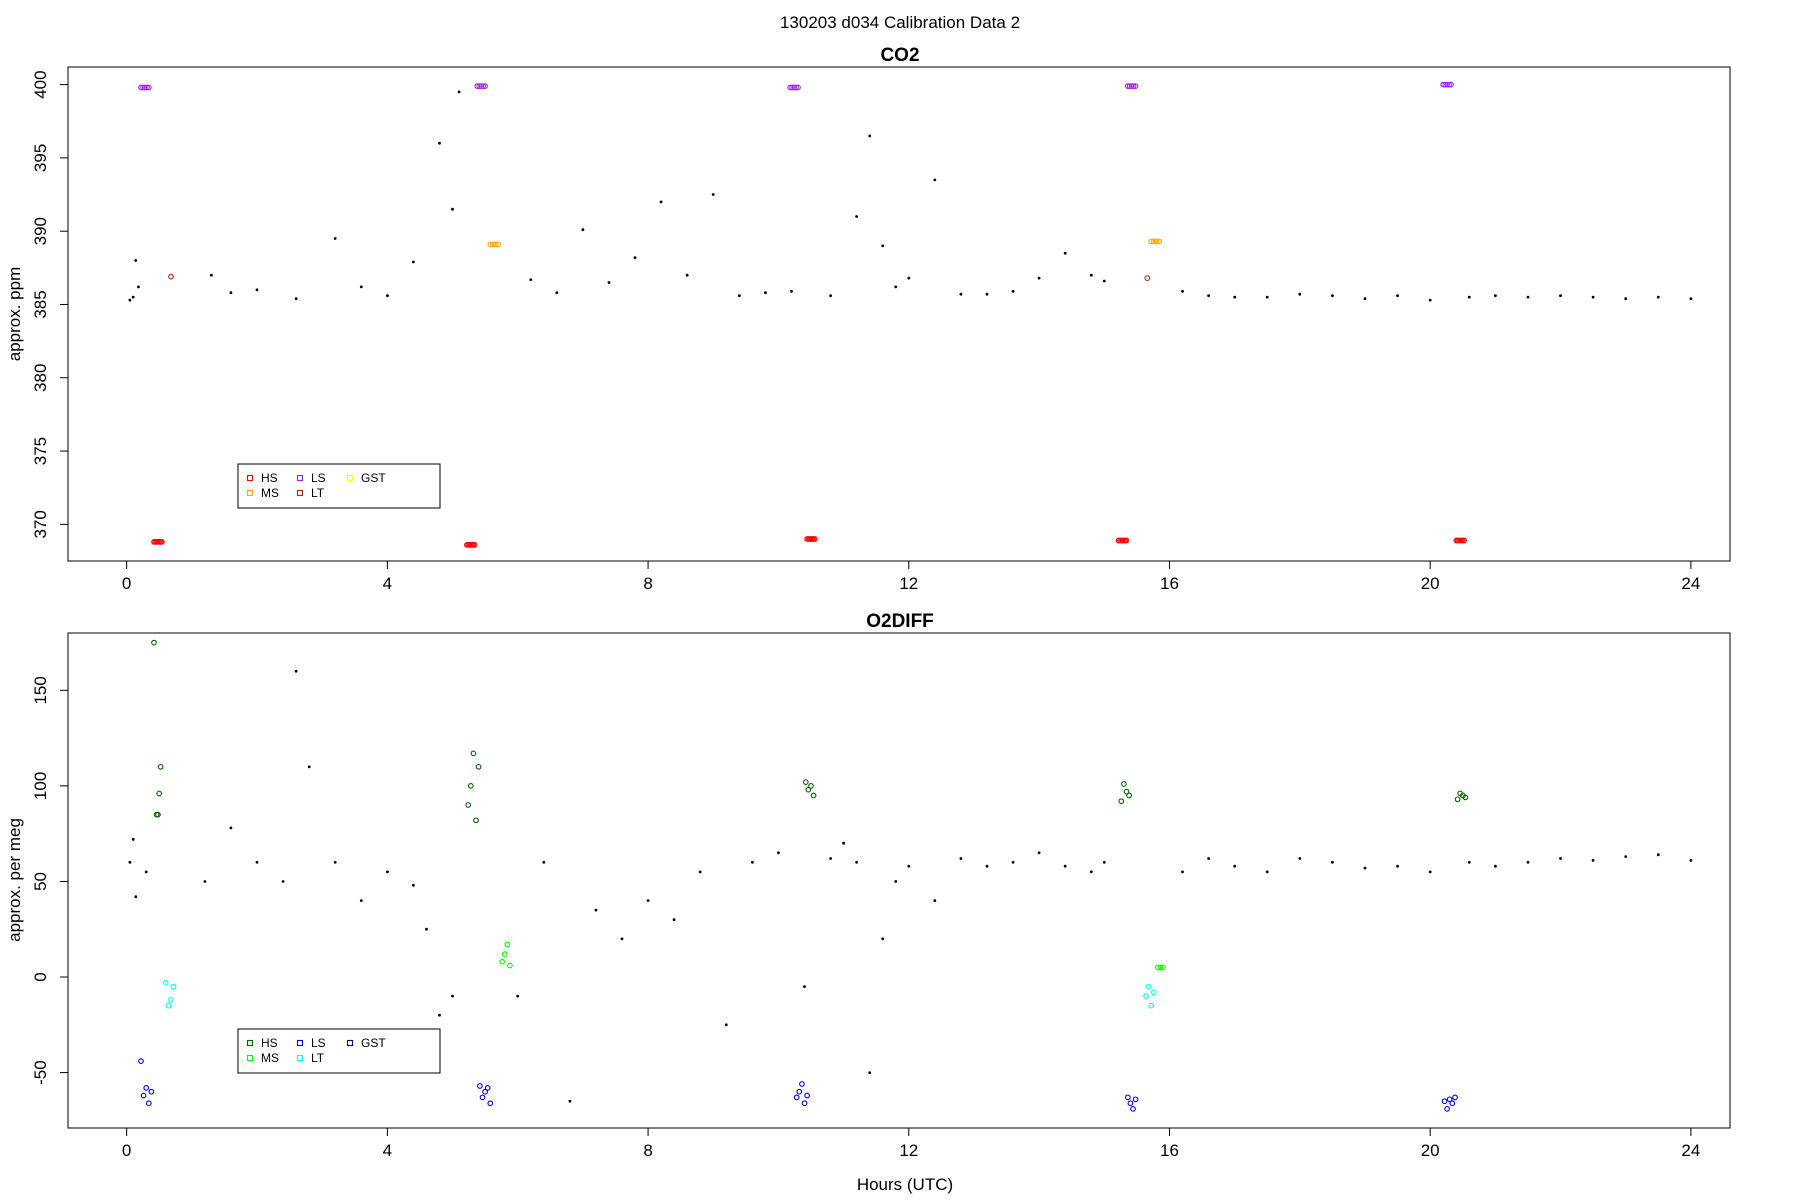 The width and height of the screenshot is (1800, 1200). Describe the element at coordinates (1430, 583) in the screenshot. I see `co2-x-tick-label: 20` at that location.